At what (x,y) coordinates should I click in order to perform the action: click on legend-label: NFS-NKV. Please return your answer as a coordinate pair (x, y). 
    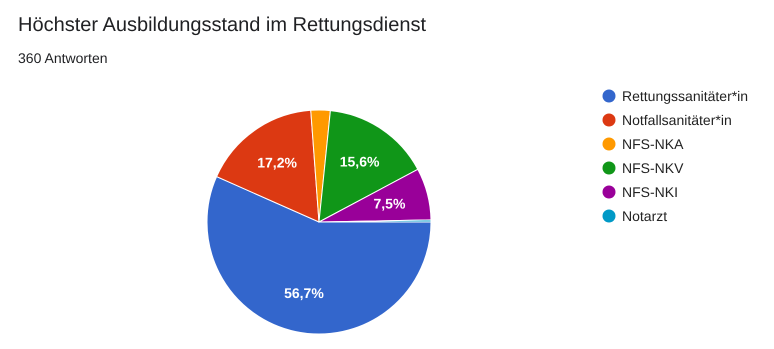
    Looking at the image, I should click on (653, 168).